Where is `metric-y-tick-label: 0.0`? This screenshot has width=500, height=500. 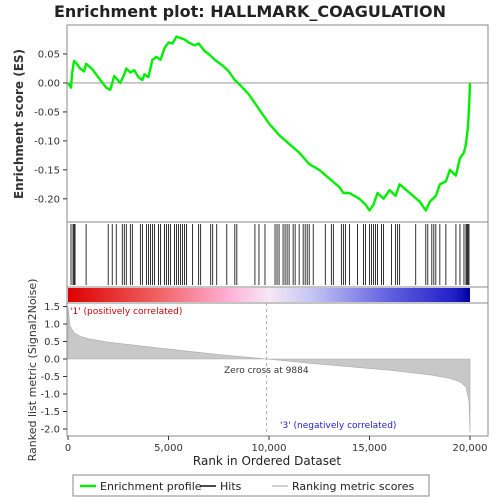 metric-y-tick-label: 0.0 is located at coordinates (52, 360).